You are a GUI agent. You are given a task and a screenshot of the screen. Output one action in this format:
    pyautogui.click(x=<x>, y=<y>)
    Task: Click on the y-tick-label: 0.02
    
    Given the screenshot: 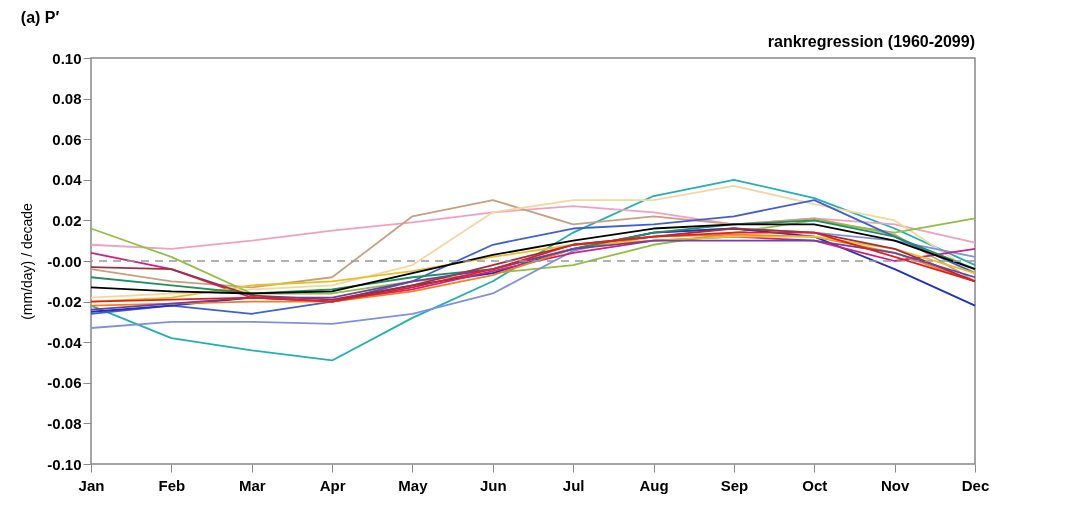 What is the action you would take?
    pyautogui.click(x=67, y=220)
    